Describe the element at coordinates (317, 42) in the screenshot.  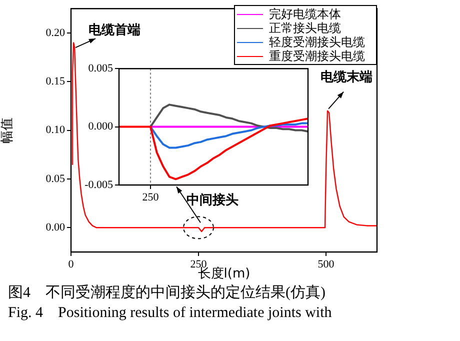
I see `legend-label: 轻度受潮接头电缆` at that location.